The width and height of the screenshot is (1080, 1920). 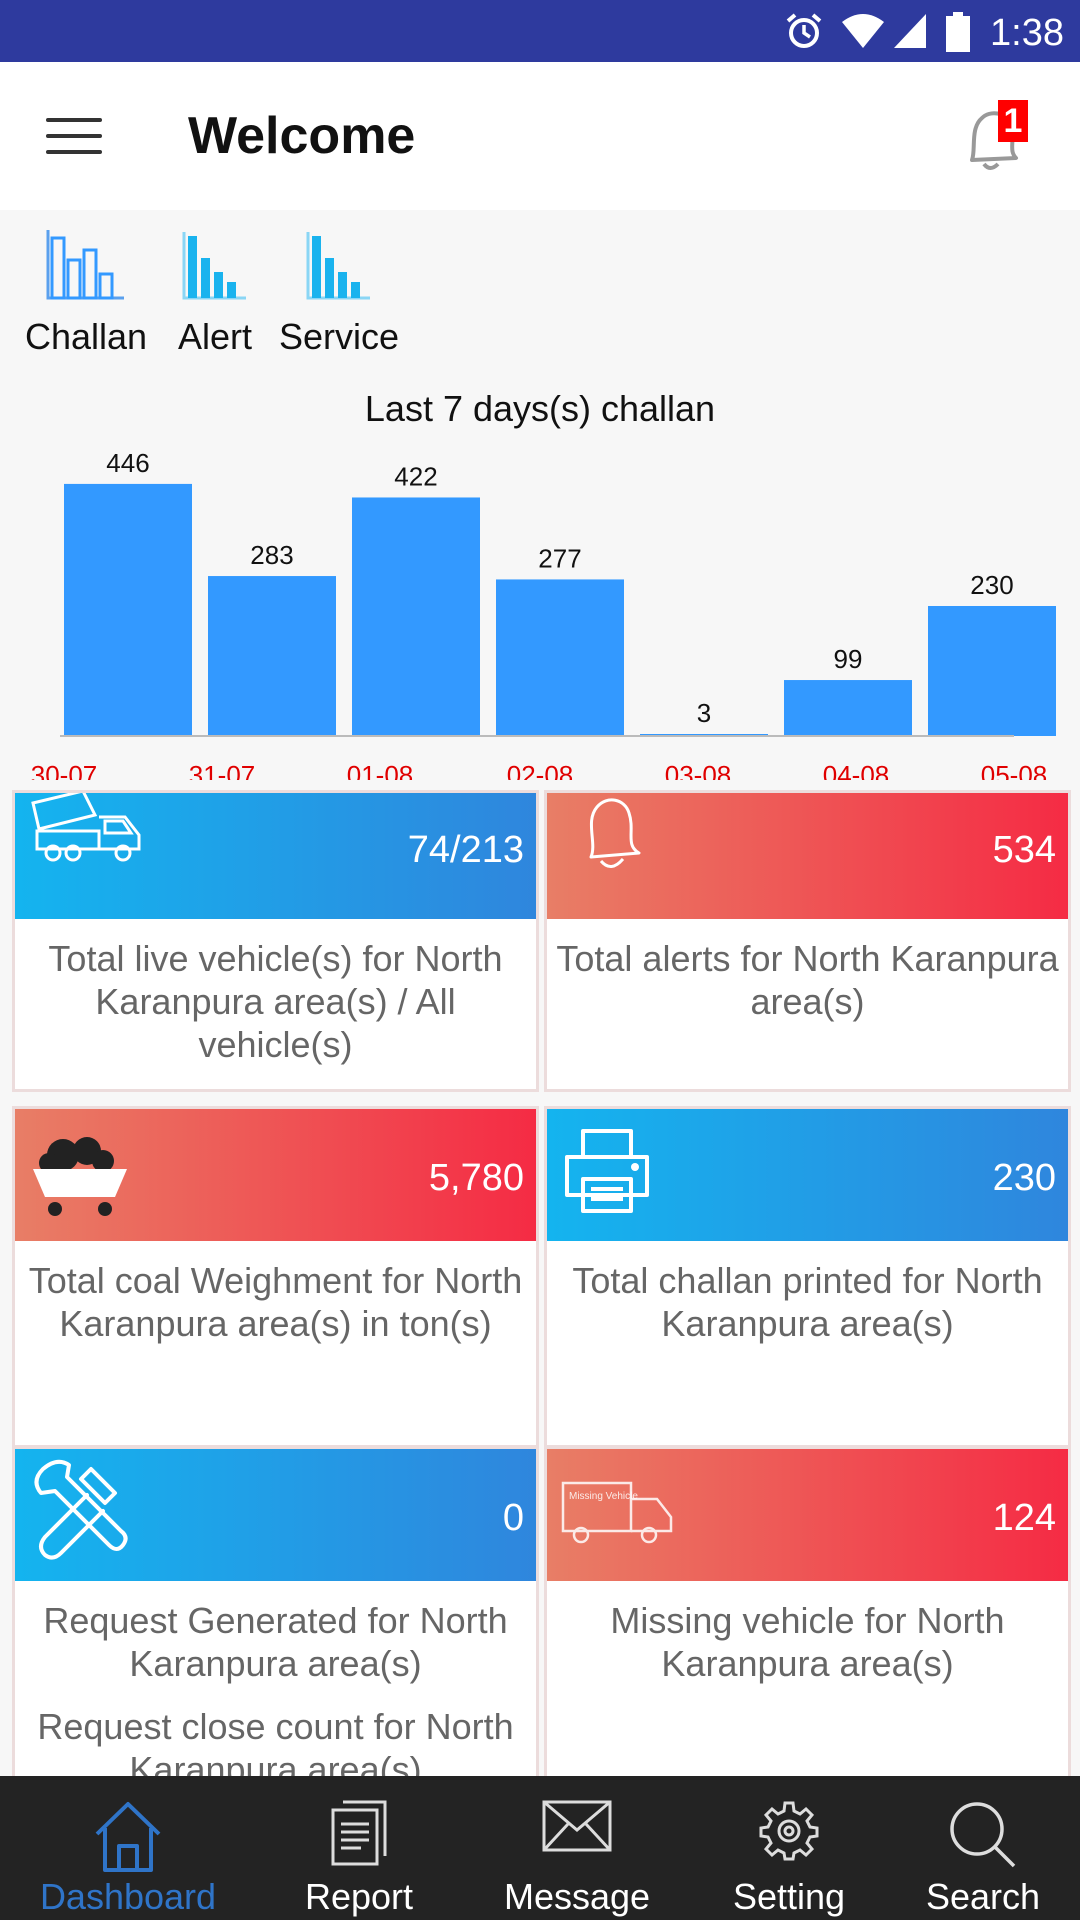 What do you see at coordinates (559, 558) in the screenshot?
I see `chart-data-label: 277` at bounding box center [559, 558].